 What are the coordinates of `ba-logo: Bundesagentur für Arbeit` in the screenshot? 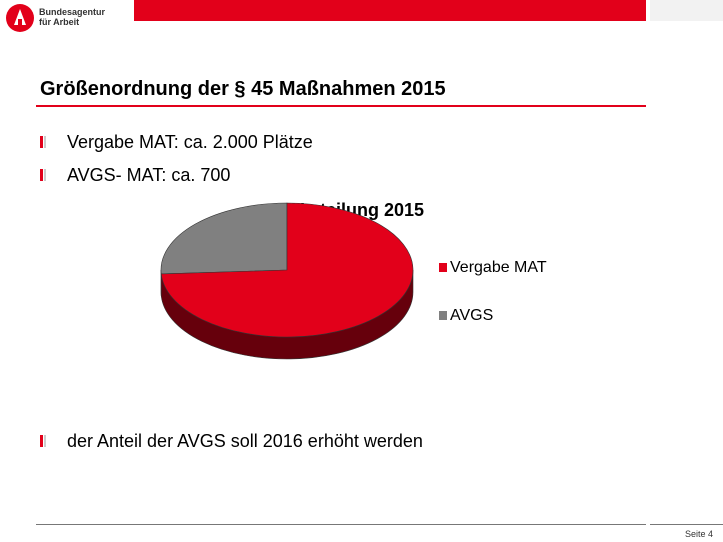 It's located at (66, 19).